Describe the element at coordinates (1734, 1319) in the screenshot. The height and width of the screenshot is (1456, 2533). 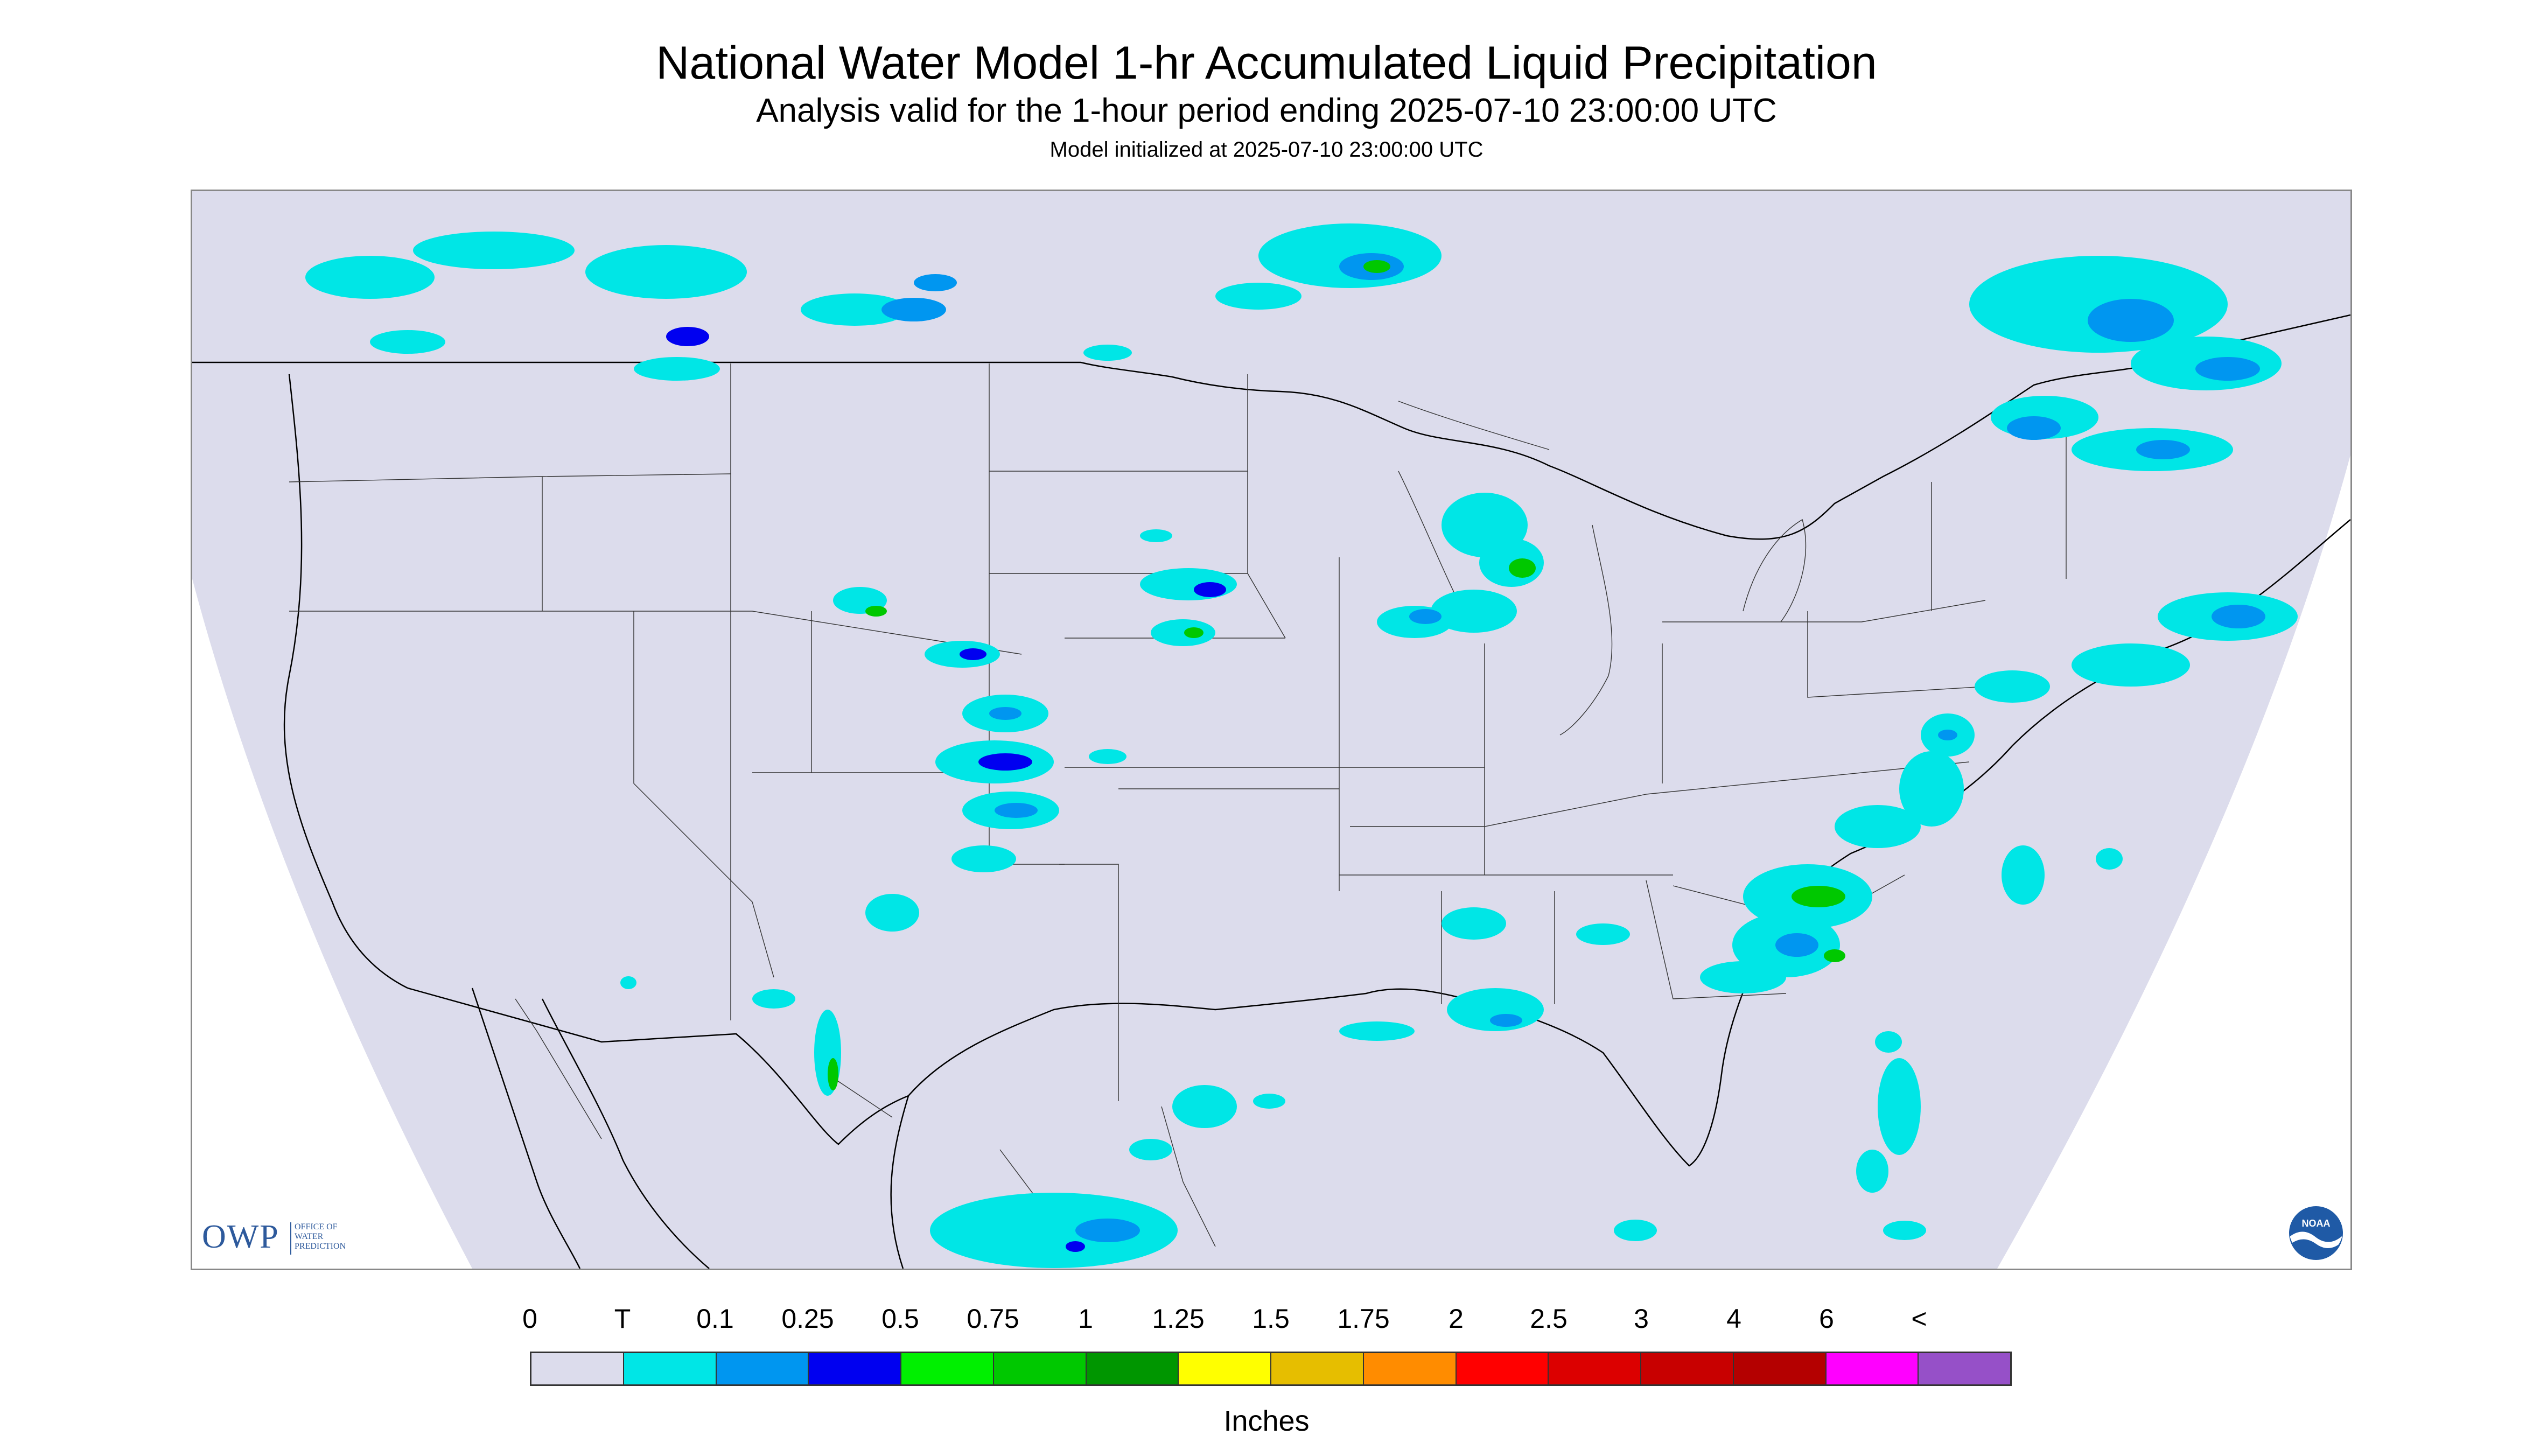
I see `legend-tick-label: 4` at that location.